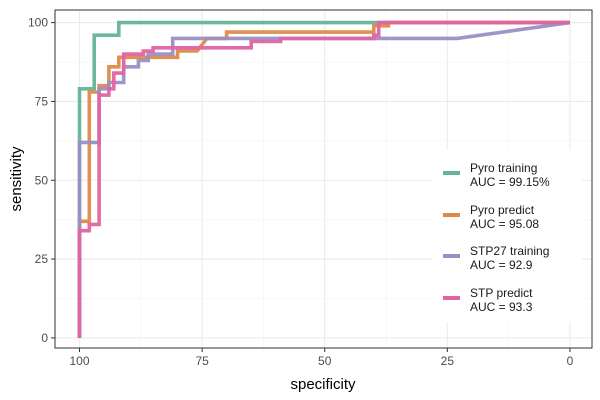  I want to click on x-tick-label: 100, so click(80, 361).